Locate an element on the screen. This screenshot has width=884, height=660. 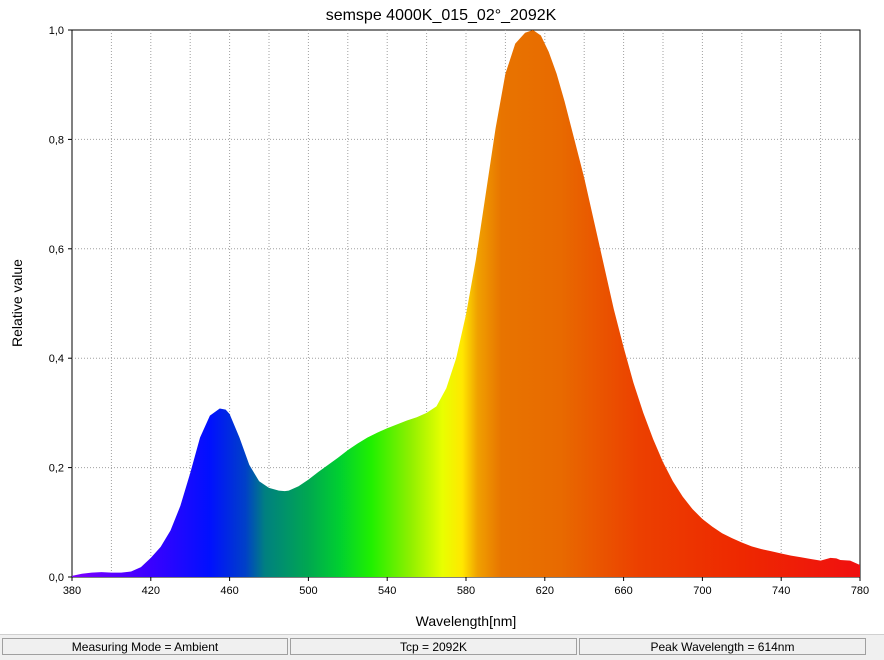
x-tick-label: 700 is located at coordinates (702, 591).